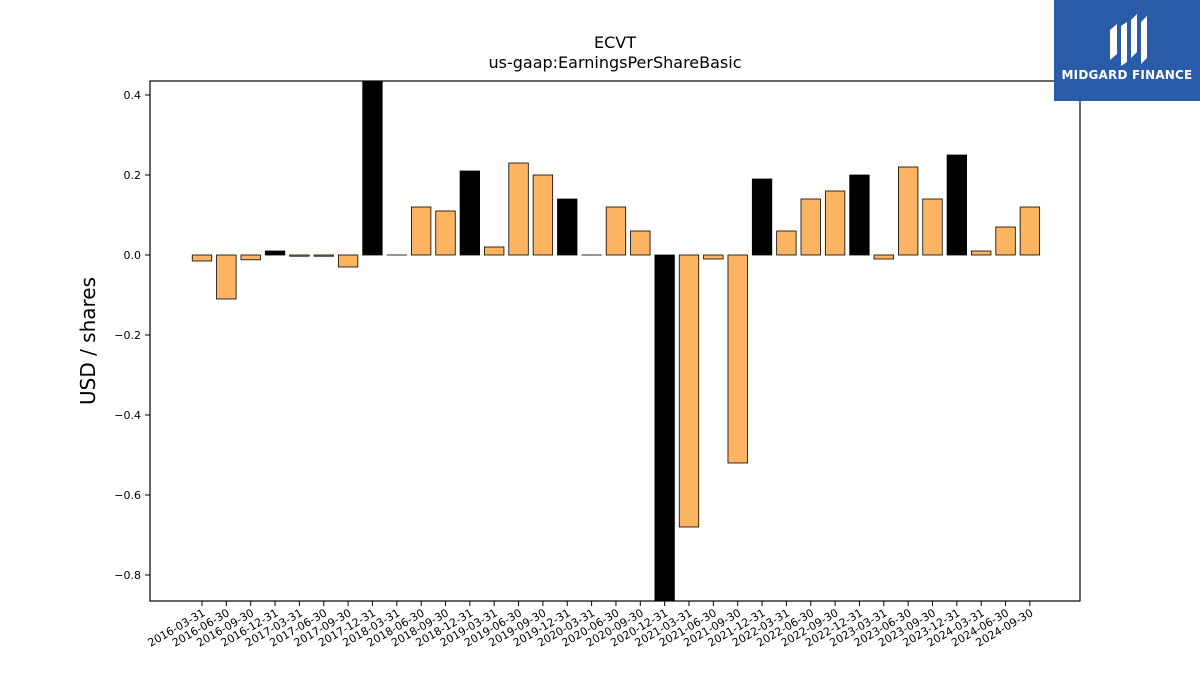  Describe the element at coordinates (133, 255) in the screenshot. I see `y-tick-label: 0.0` at that location.